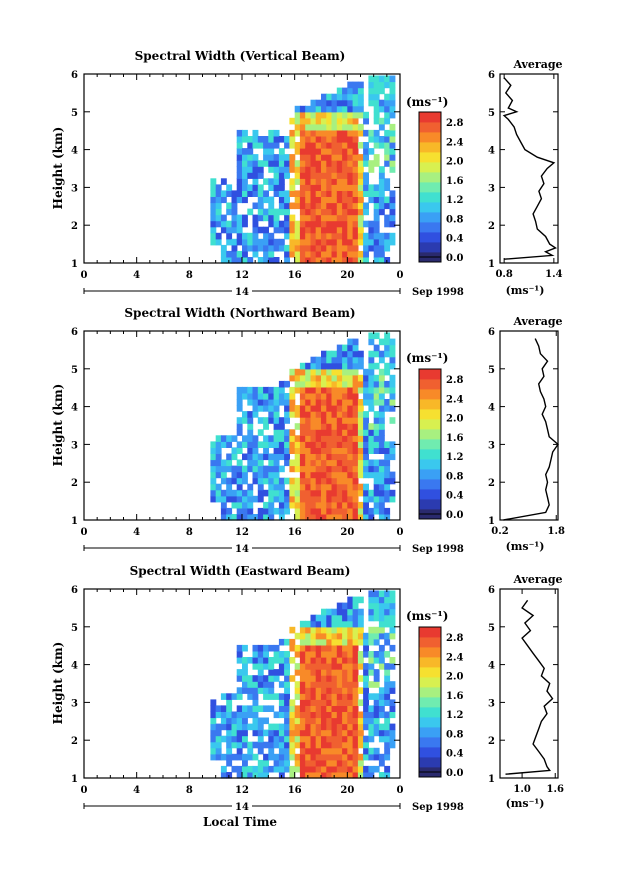 The image size is (618, 875). Describe the element at coordinates (240, 571) in the screenshot. I see `panel-title: Spectral Width (Eastward Beam)` at that location.